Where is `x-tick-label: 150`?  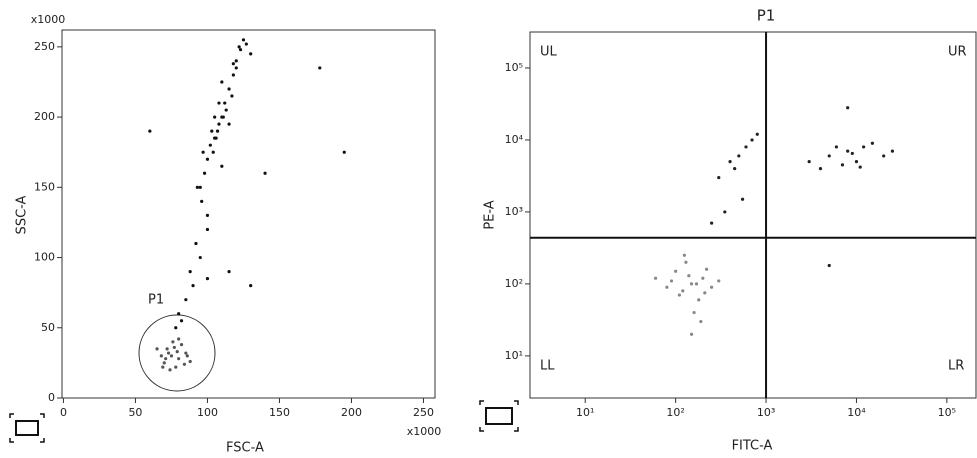
x-tick-label: 150 is located at coordinates (279, 412).